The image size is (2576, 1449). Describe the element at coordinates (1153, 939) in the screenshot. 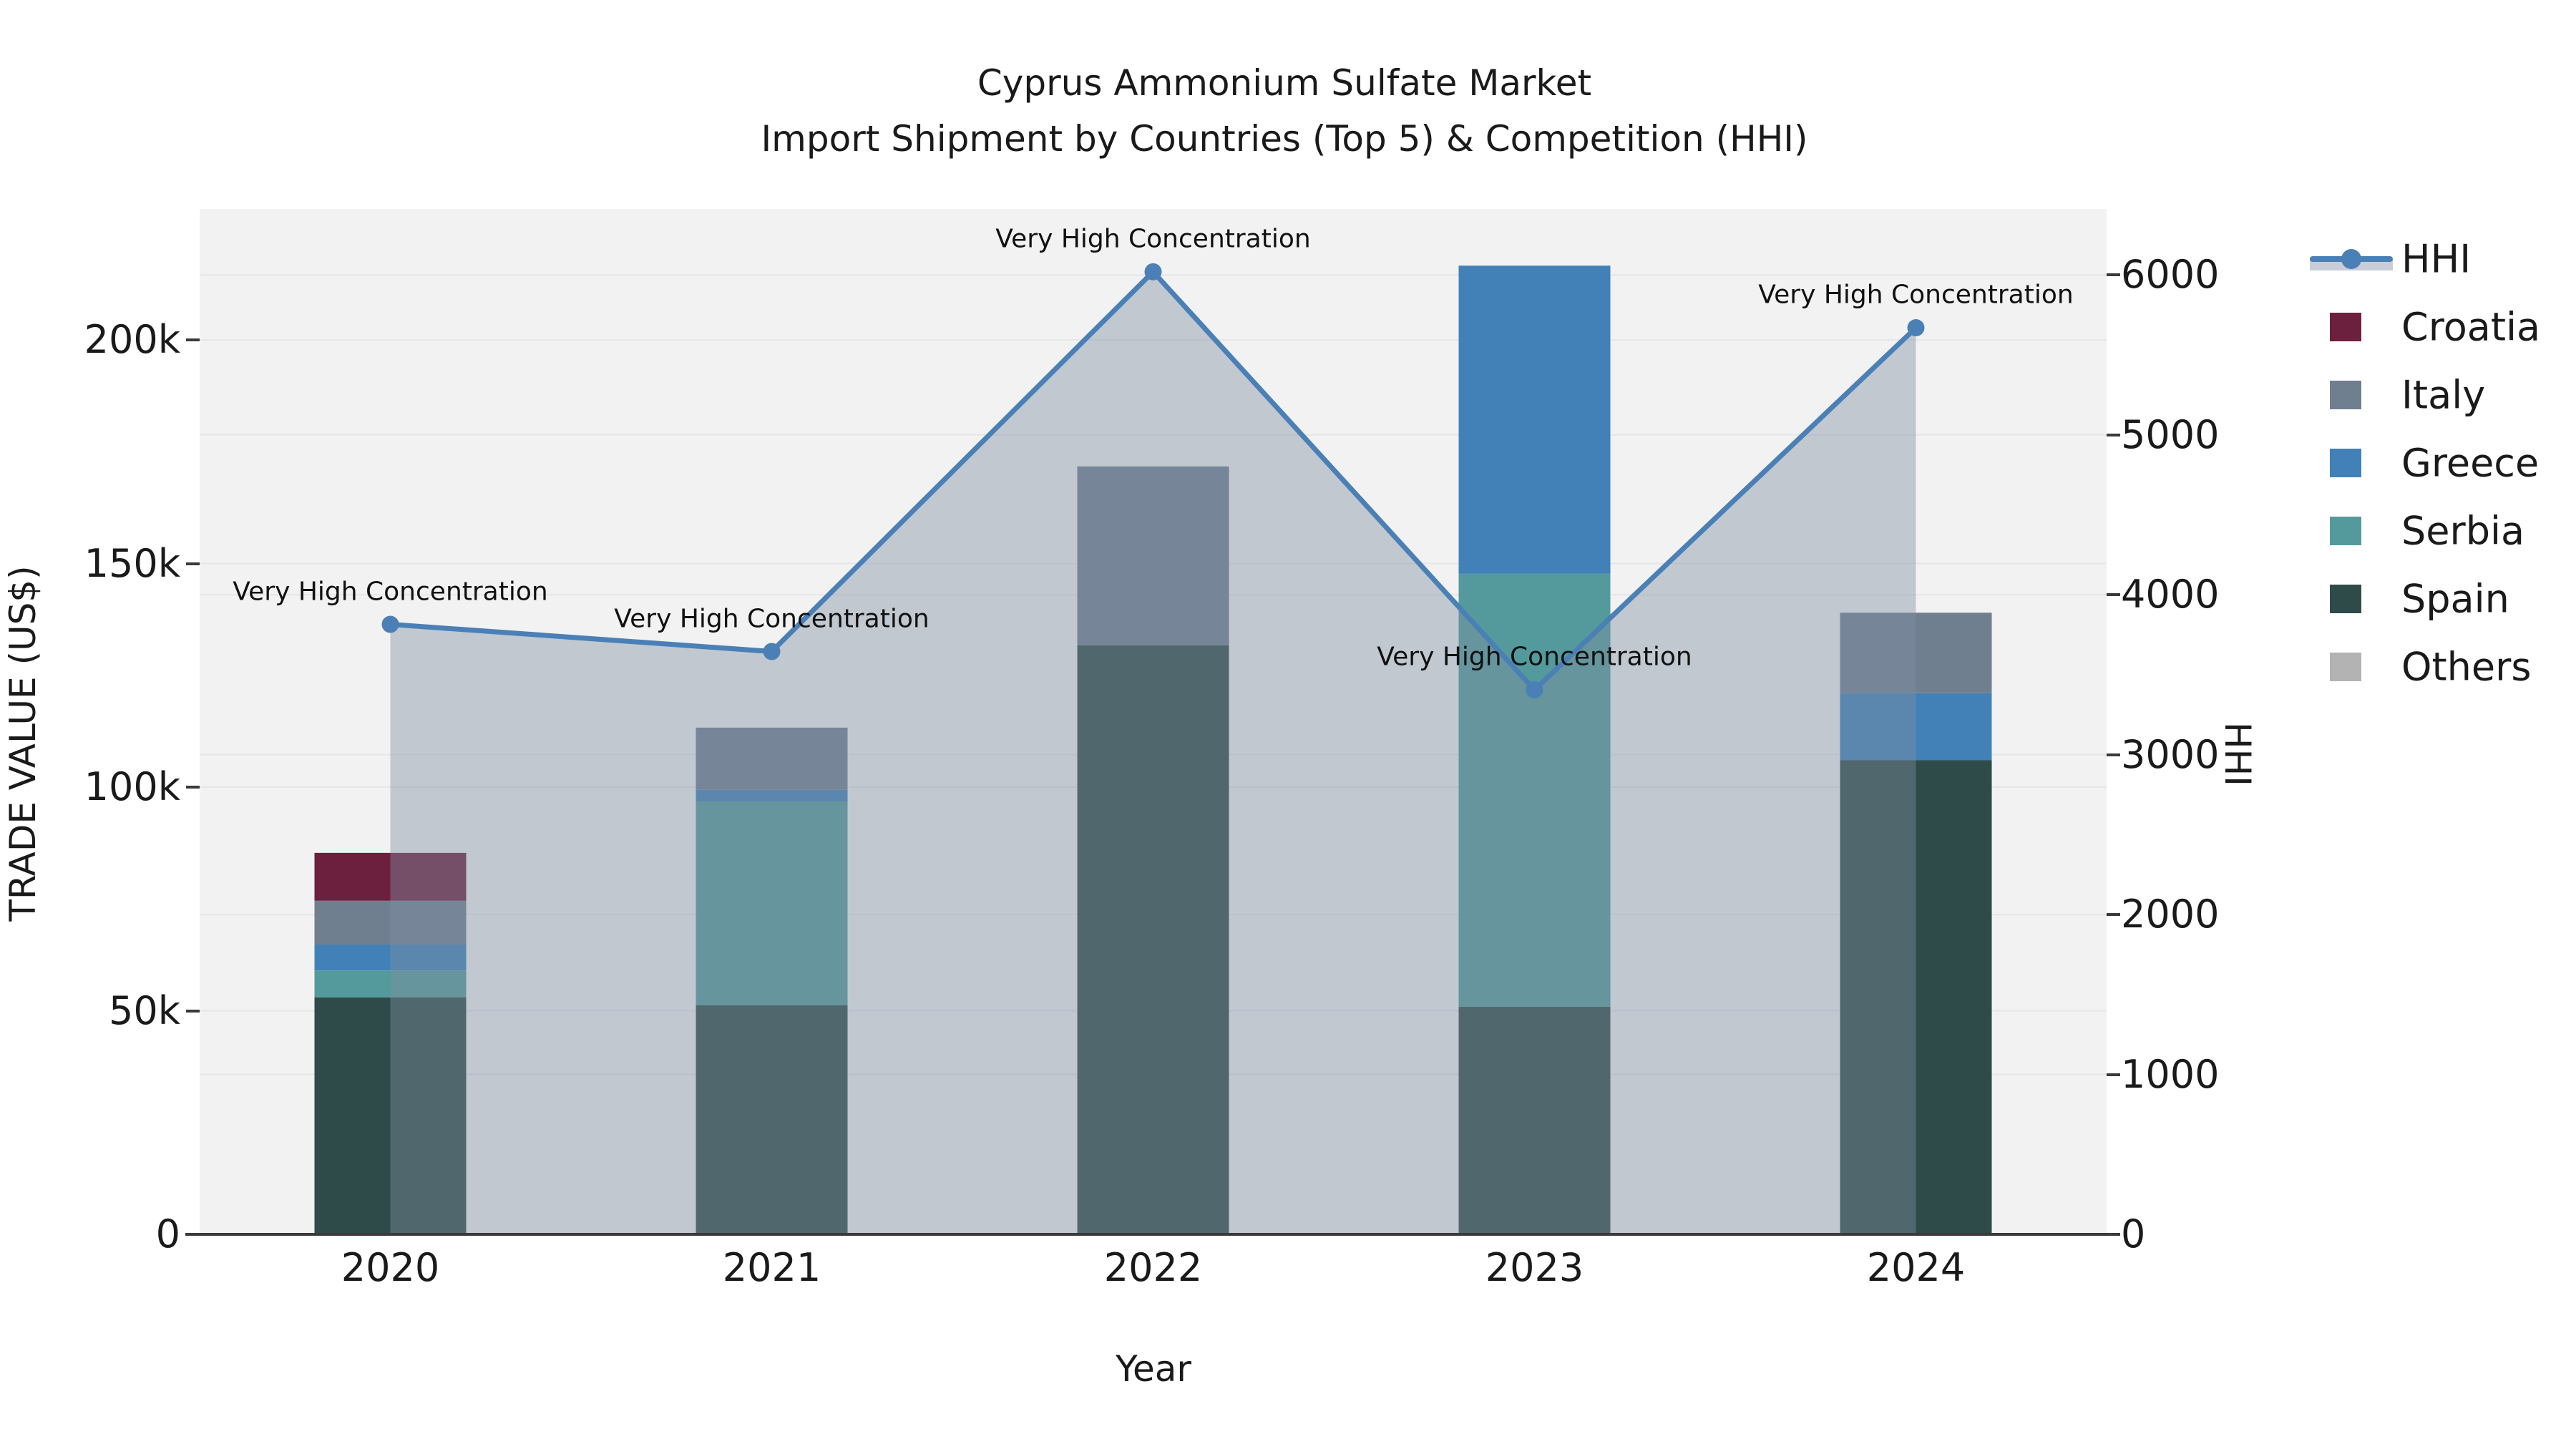

I see `bar-segment-spain-2022` at that location.